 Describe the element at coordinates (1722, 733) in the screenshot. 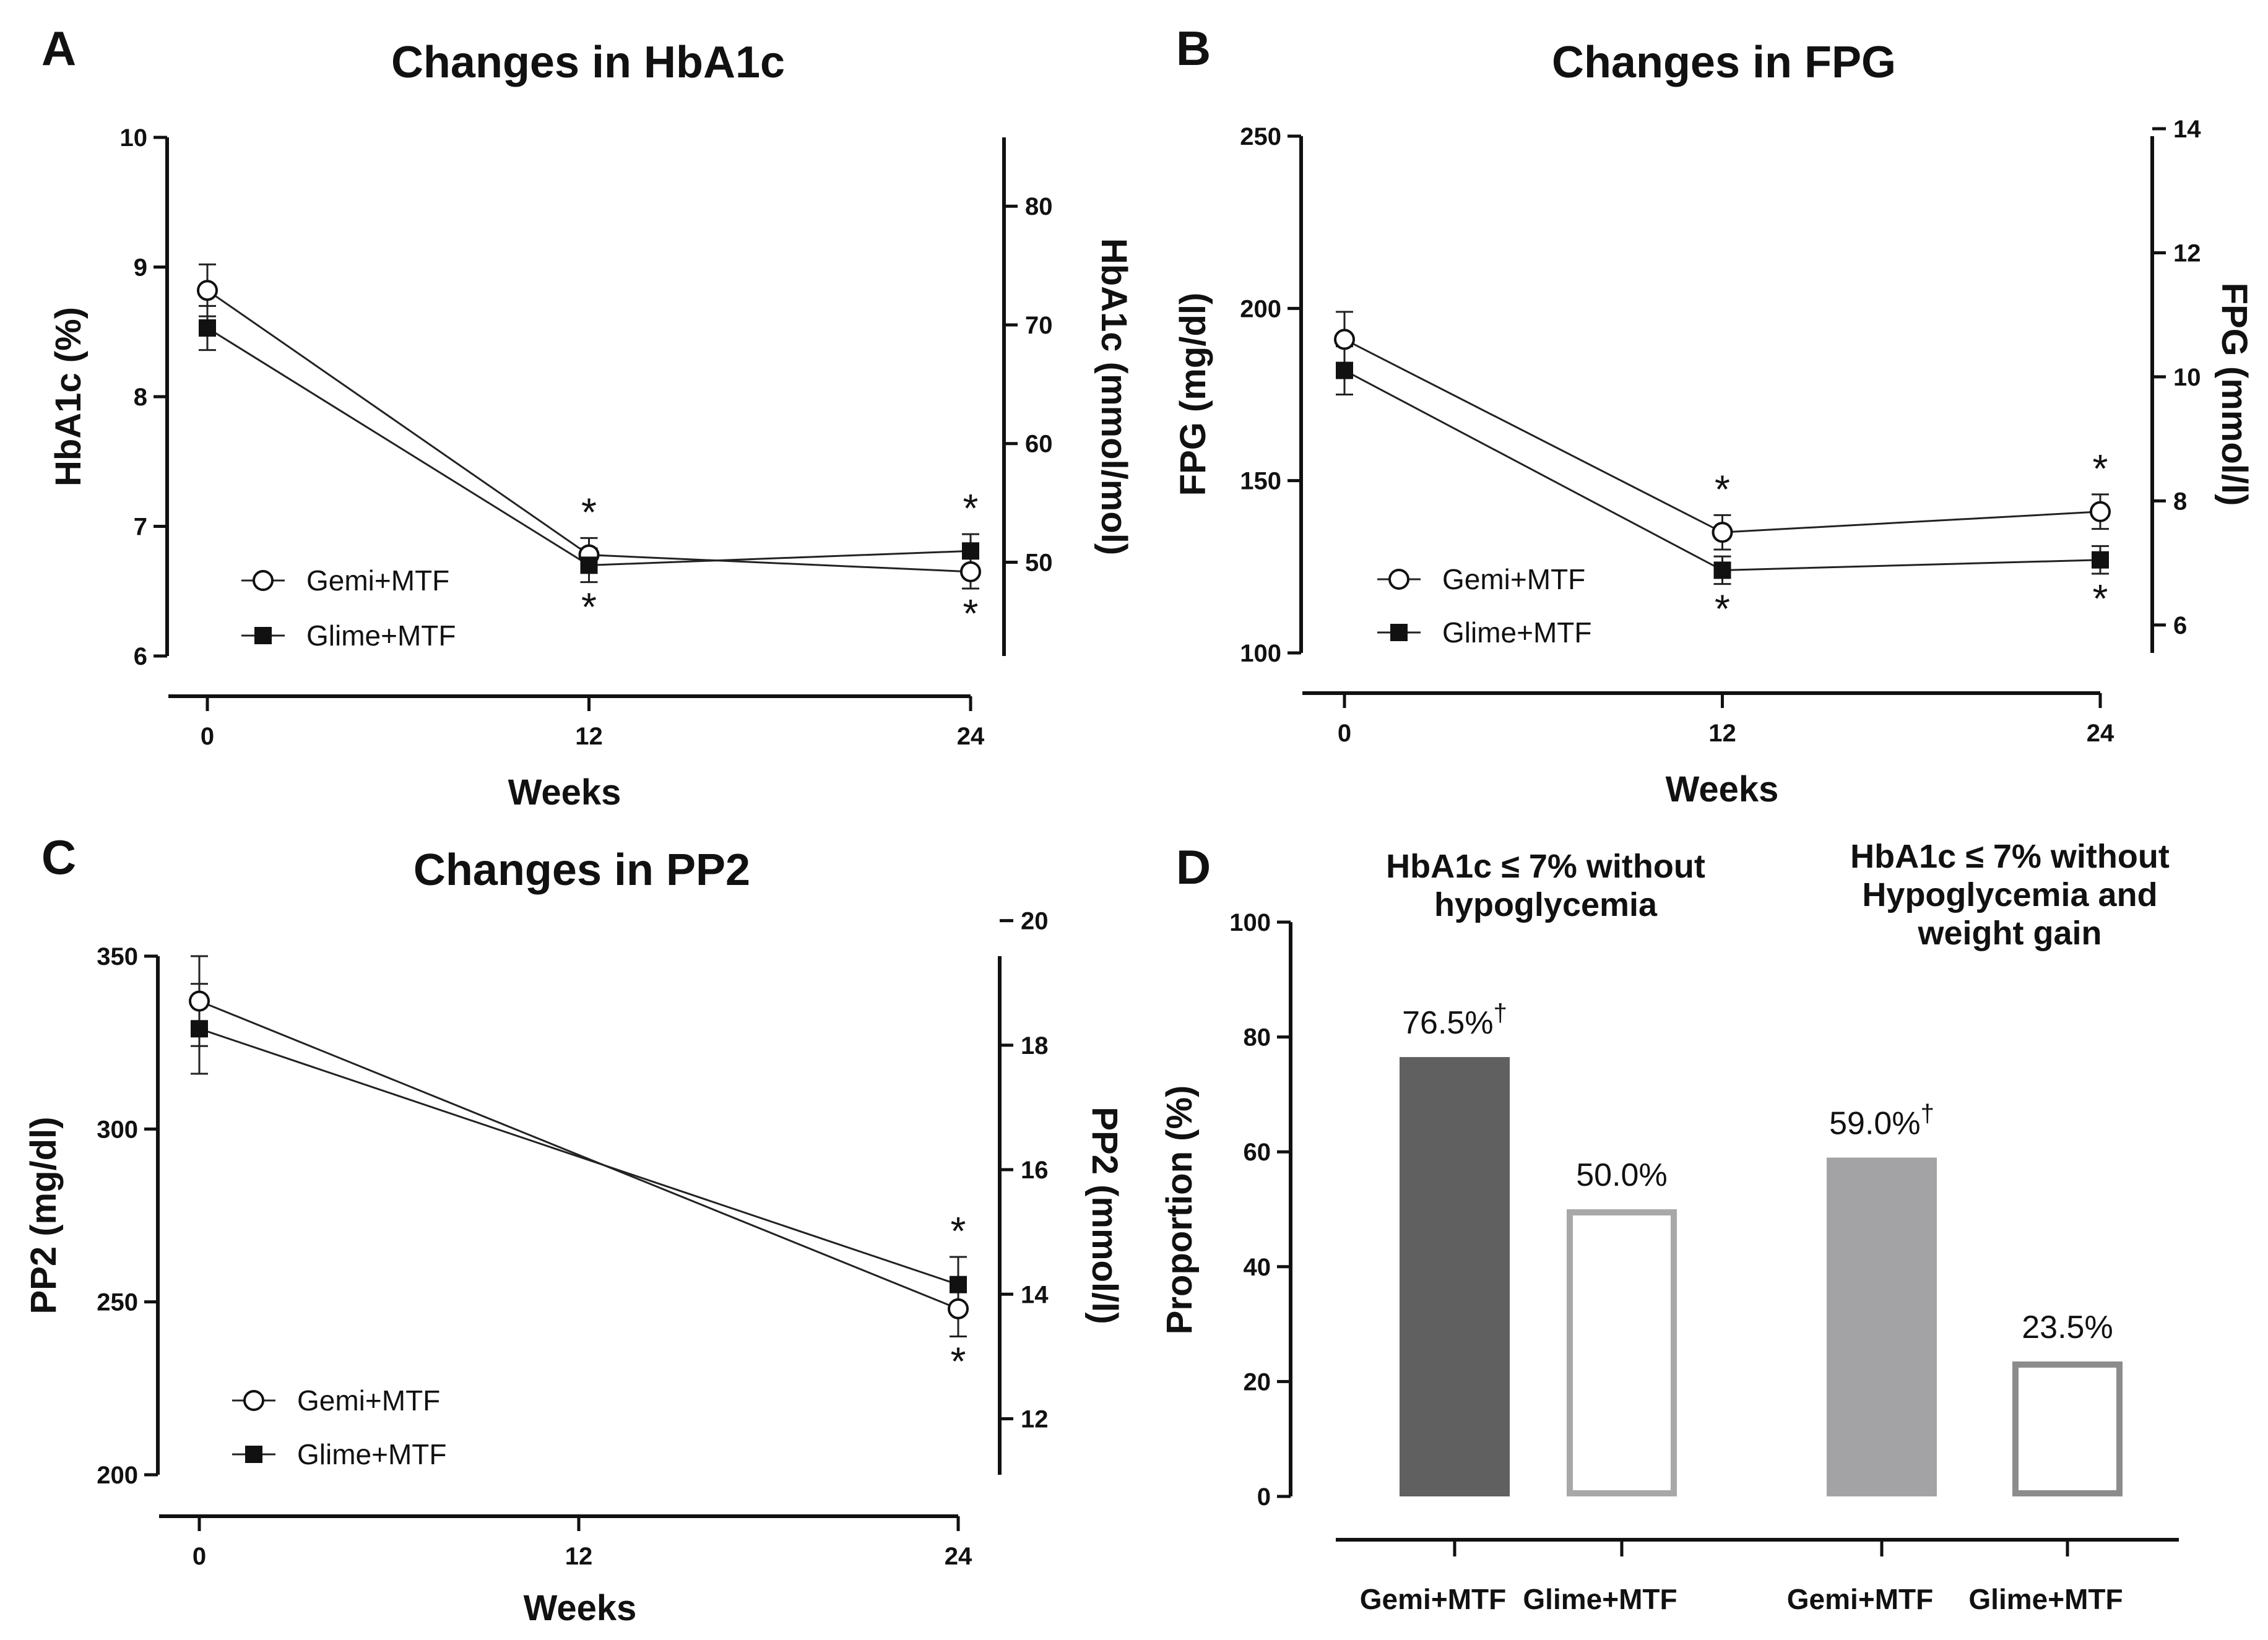

I see `pb-x-tick-label: 12` at that location.